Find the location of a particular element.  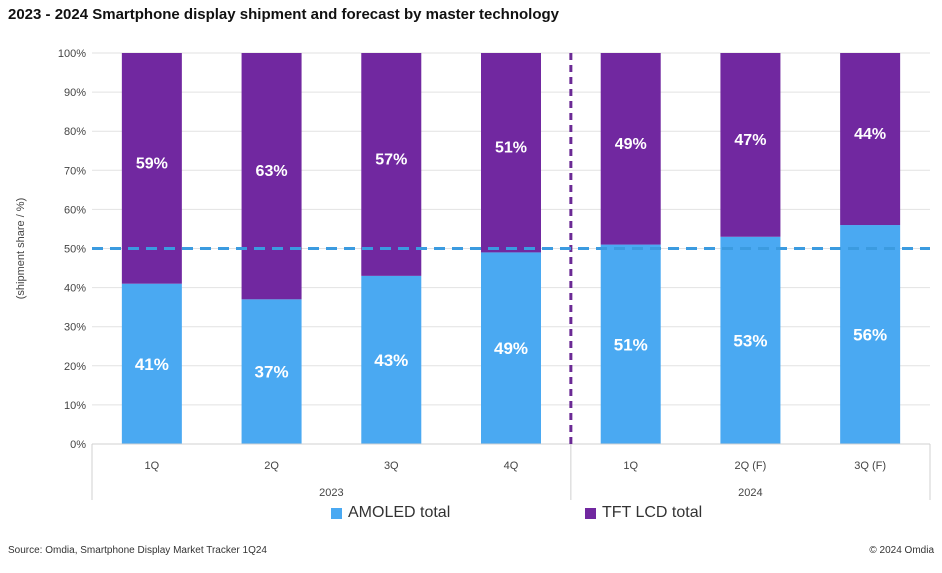

x-group-label: 2024 is located at coordinates (750, 493).